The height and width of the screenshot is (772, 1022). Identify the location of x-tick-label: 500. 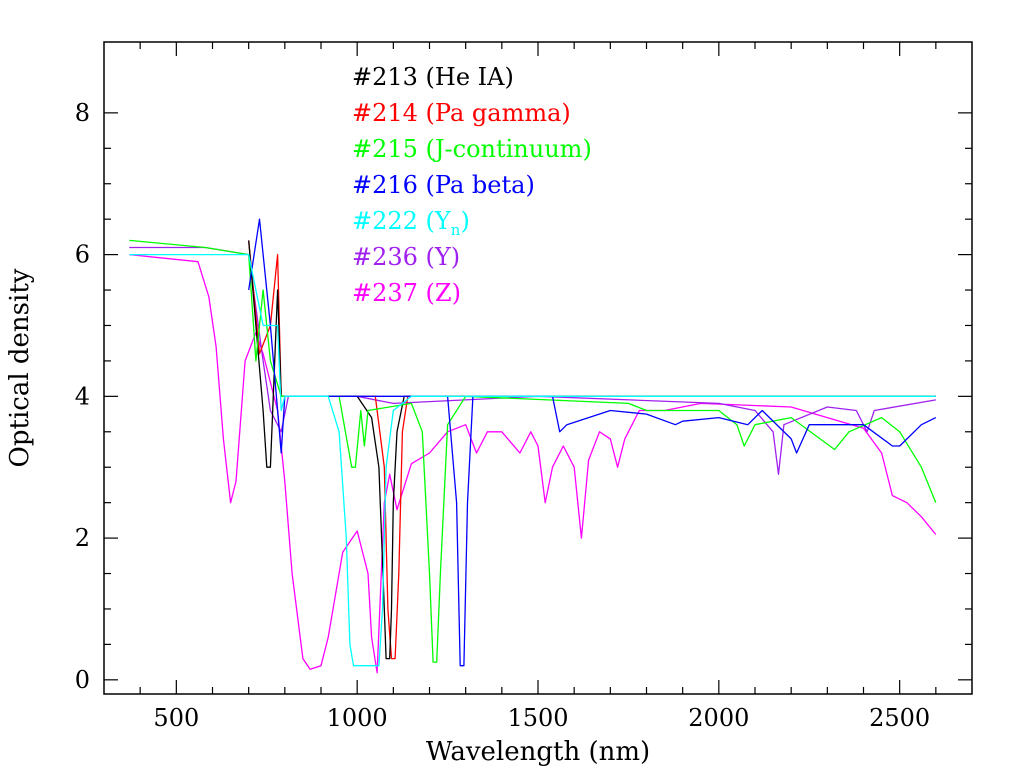
(176, 718).